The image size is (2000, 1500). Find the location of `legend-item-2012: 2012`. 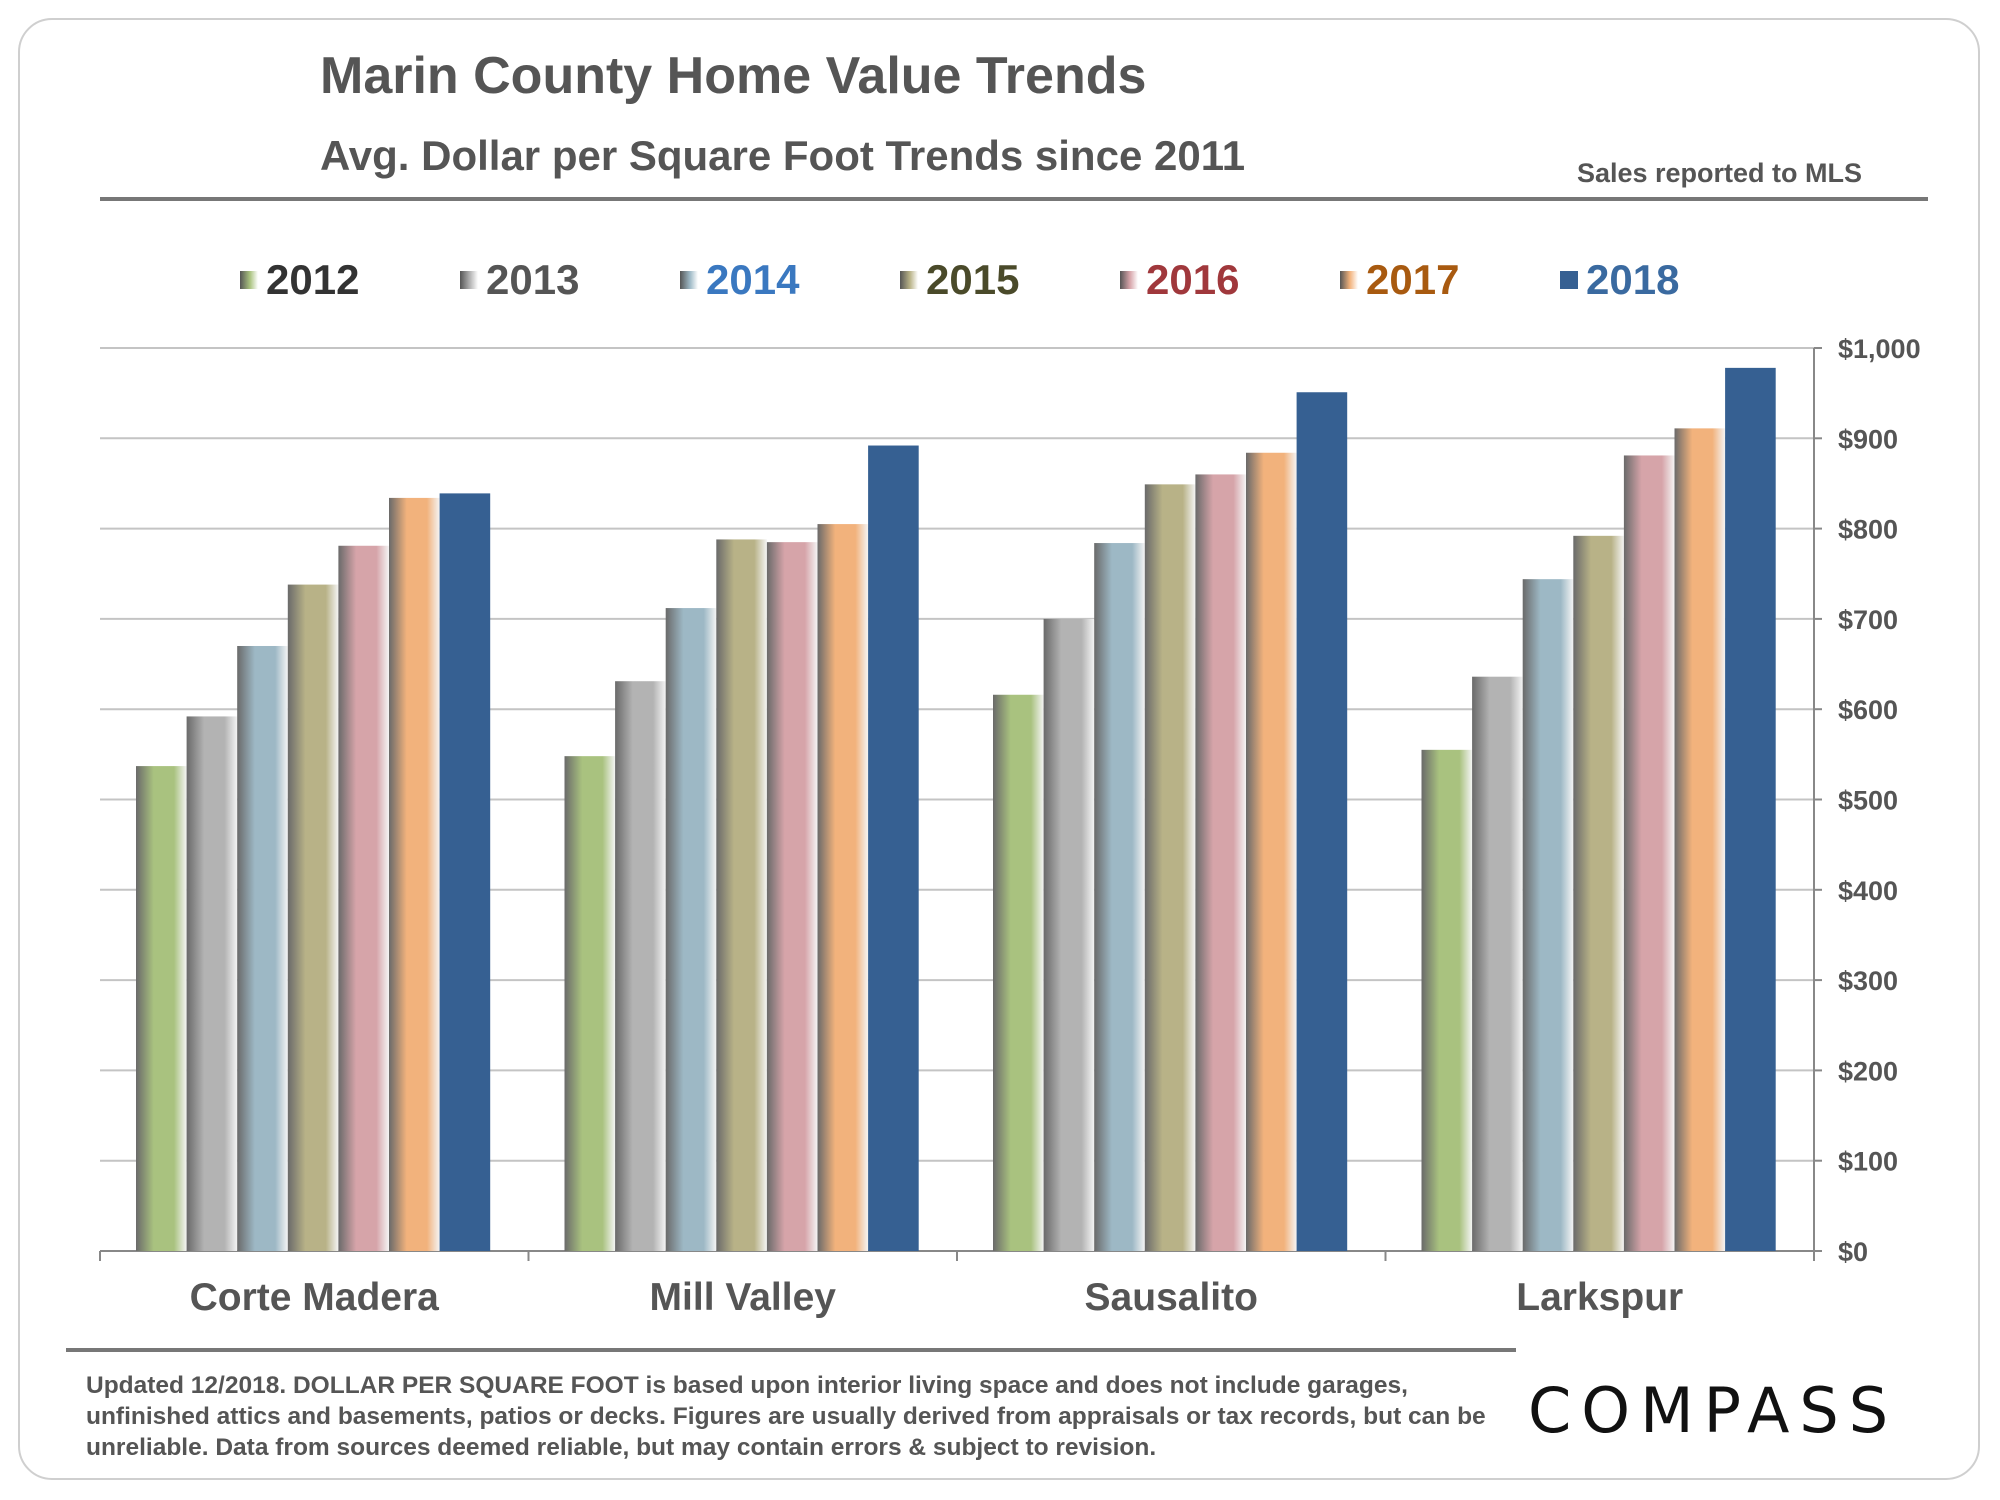

legend-item-2012: 2012 is located at coordinates (350, 280).